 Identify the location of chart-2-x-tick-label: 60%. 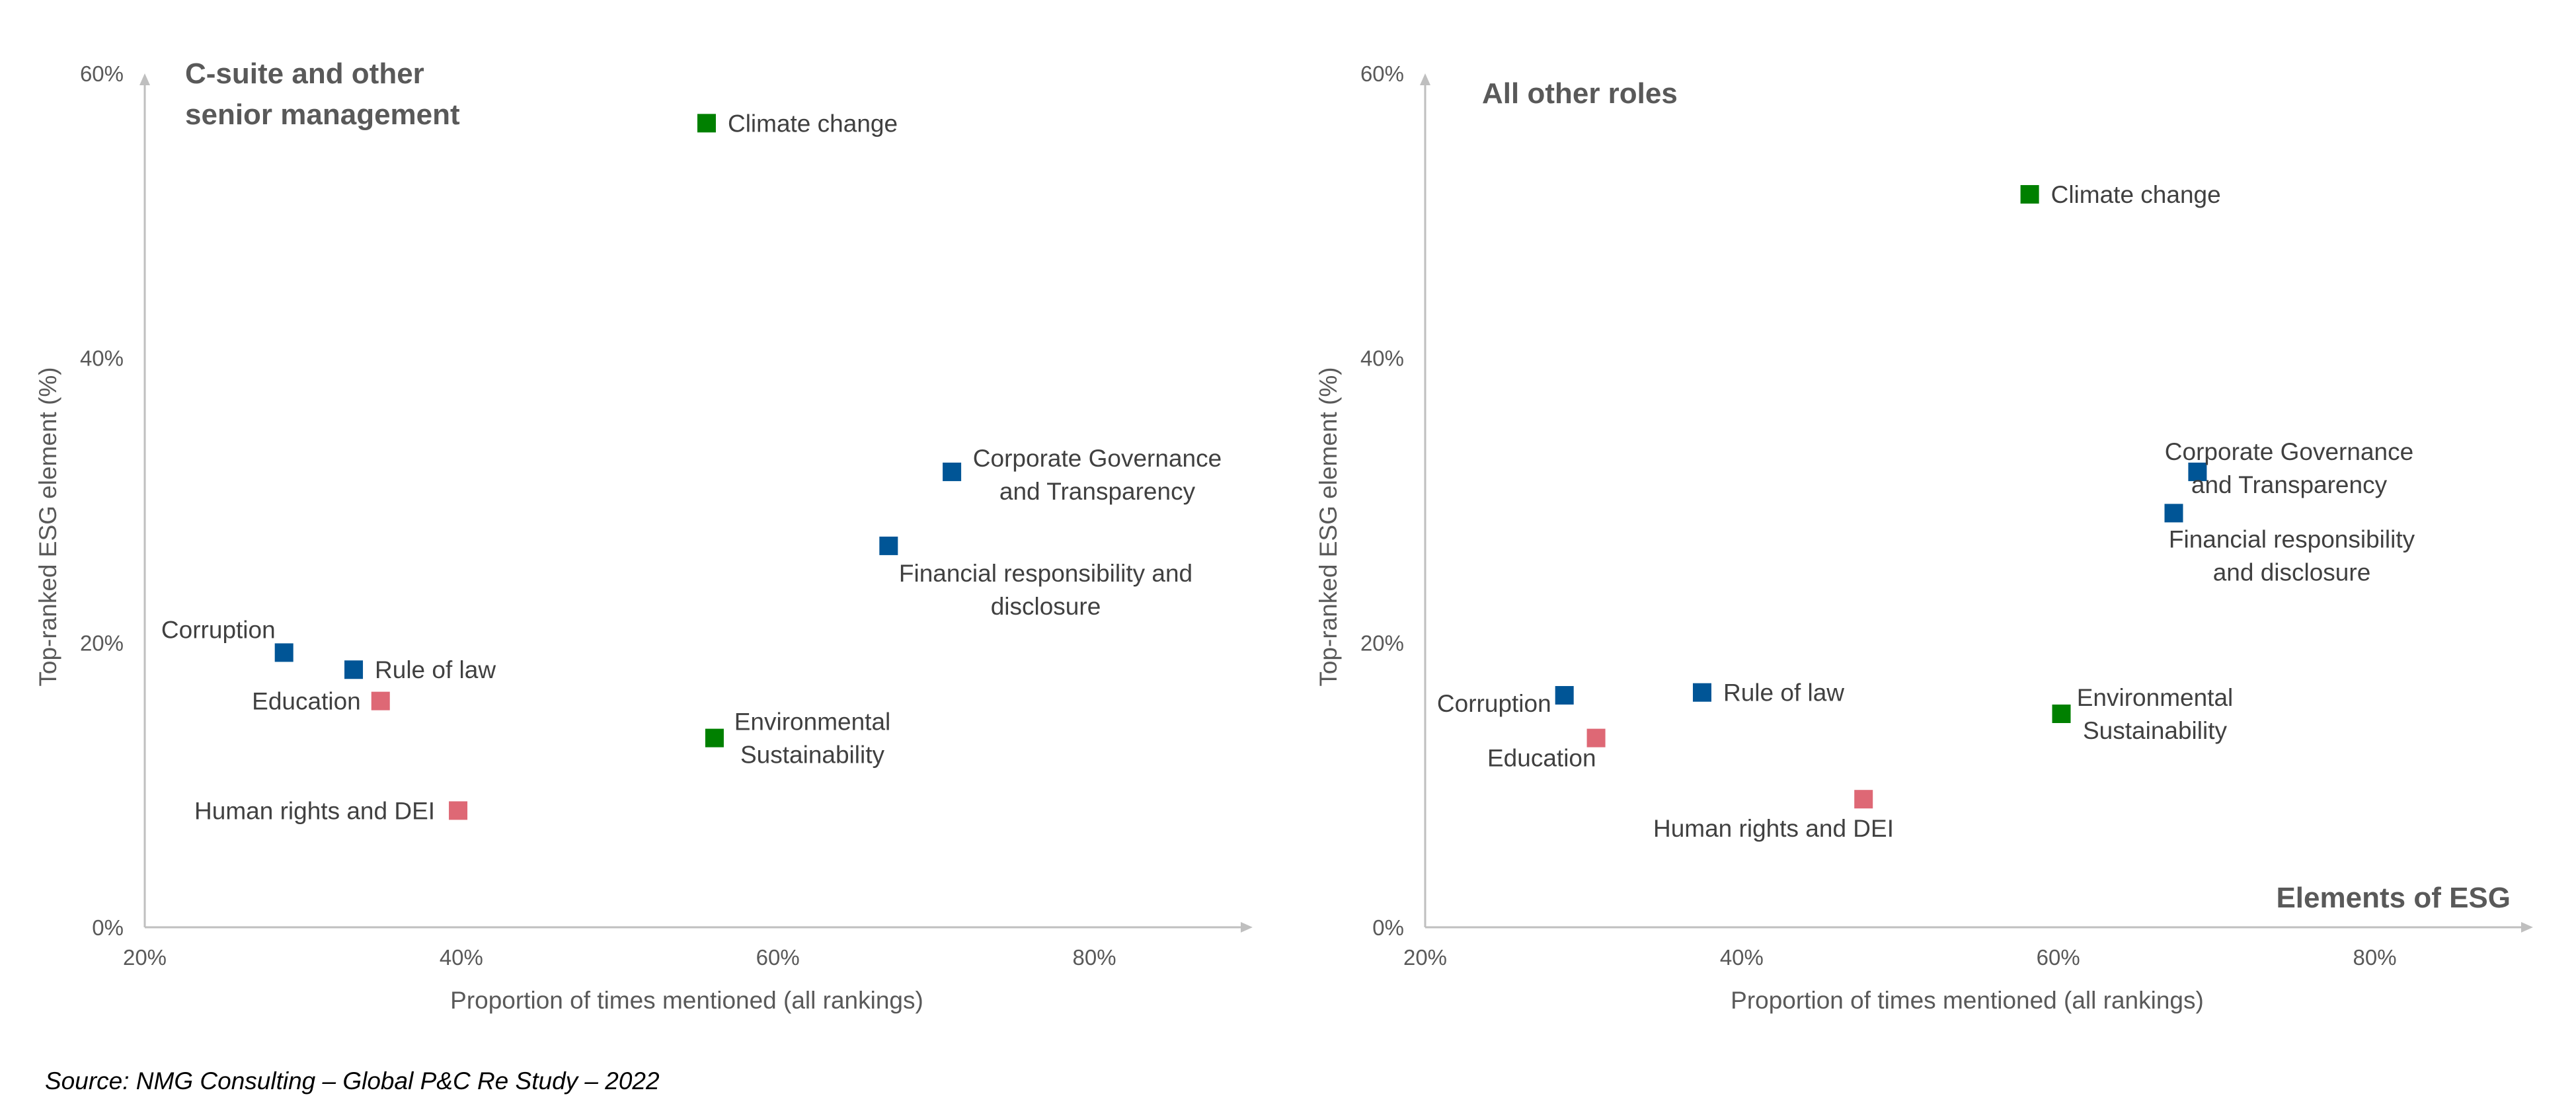
(2058, 958).